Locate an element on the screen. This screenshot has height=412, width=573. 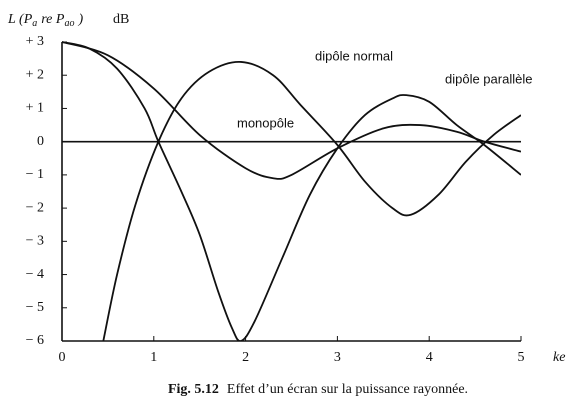
y-tick-label: + 3 is located at coordinates (35, 41).